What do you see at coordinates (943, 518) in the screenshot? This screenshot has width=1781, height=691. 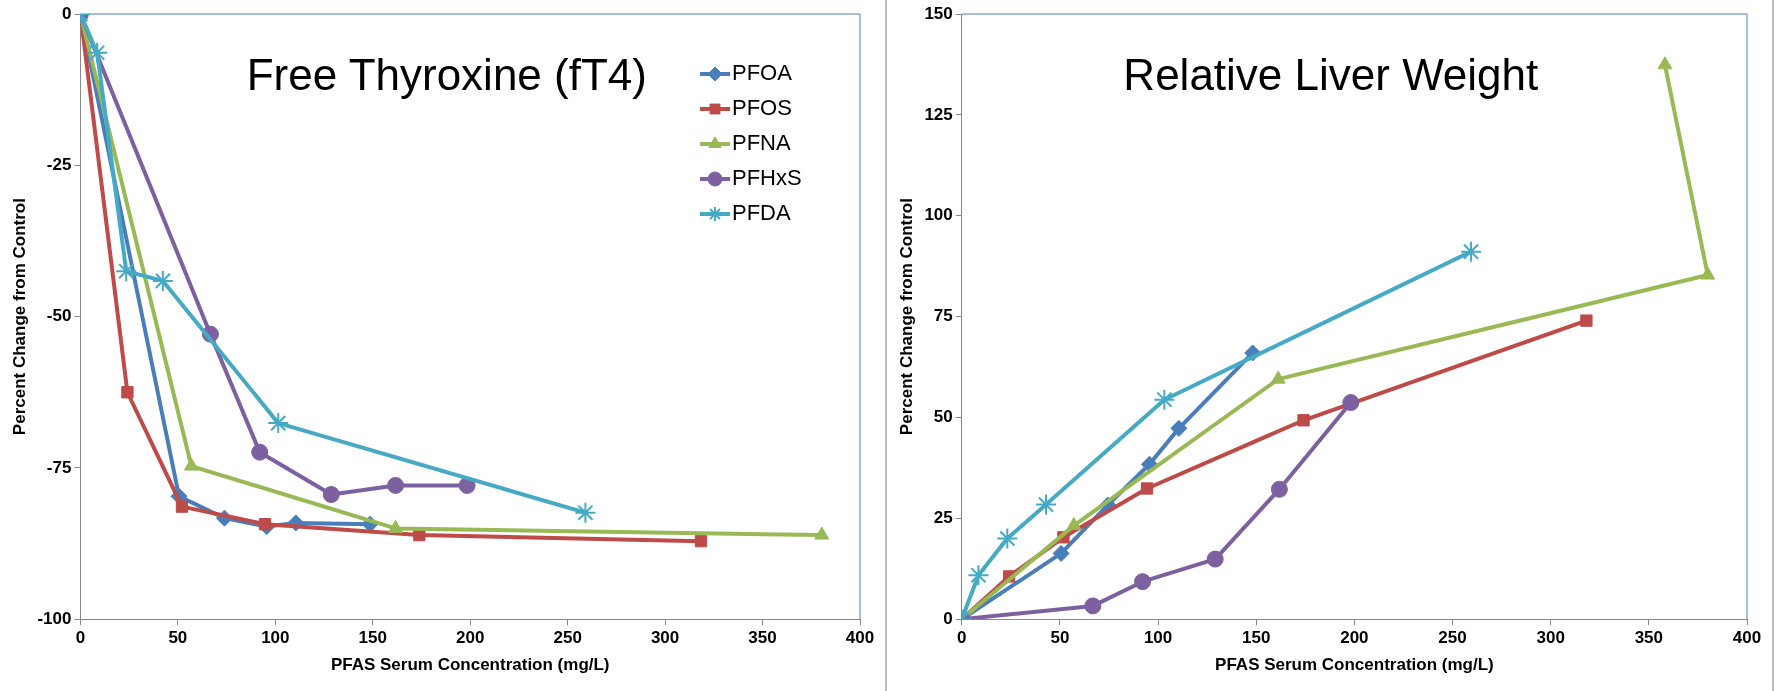 I see `y-tick-label: 25` at bounding box center [943, 518].